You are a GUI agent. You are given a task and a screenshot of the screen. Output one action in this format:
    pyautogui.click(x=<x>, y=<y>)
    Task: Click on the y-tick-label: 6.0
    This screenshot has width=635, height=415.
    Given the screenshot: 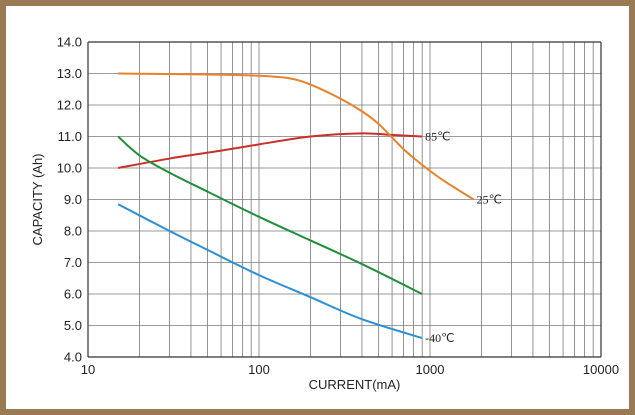 What is the action you would take?
    pyautogui.click(x=73, y=294)
    